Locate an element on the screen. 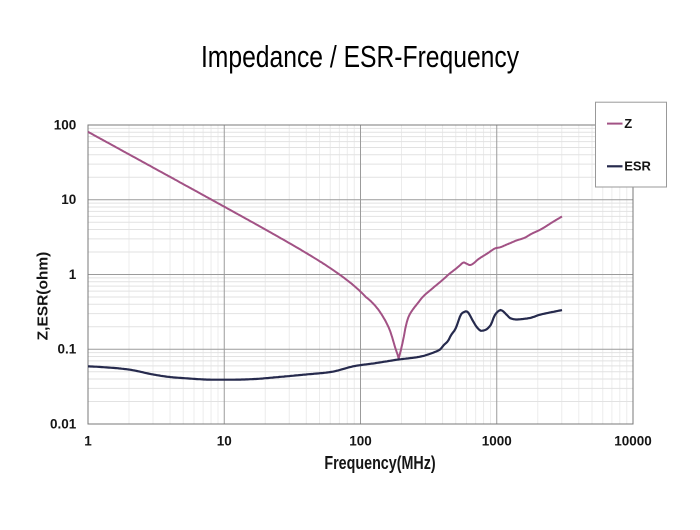  svg-text: Frequency(MHz) is located at coordinates (379, 462).